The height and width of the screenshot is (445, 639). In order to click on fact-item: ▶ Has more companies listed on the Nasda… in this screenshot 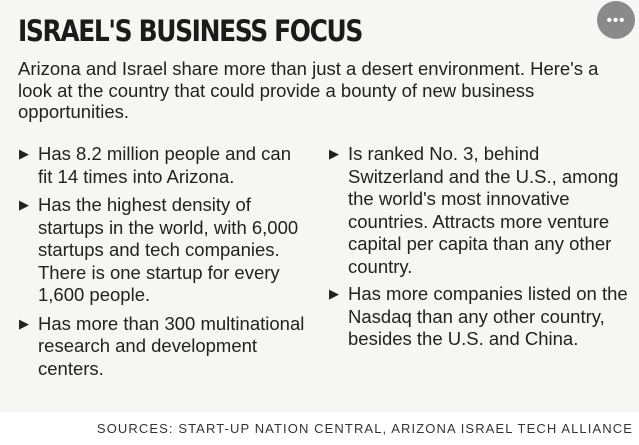, I will do `click(481, 317)`.